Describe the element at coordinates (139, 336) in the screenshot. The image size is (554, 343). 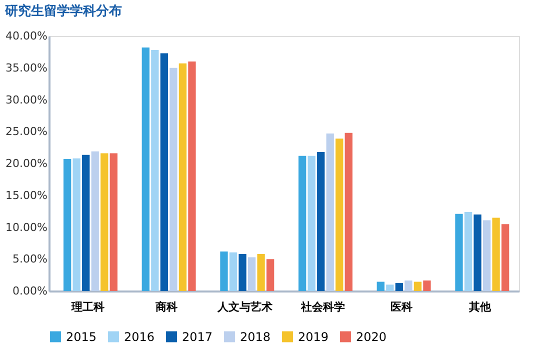
I see `legend-label: 2016` at that location.